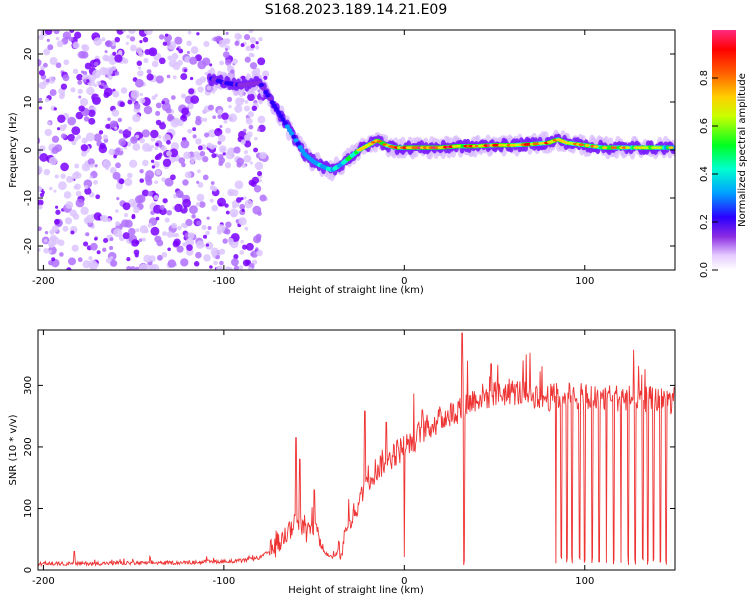 Image resolution: width=750 pixels, height=600 pixels. What do you see at coordinates (28, 570) in the screenshot?
I see `snr-y-tick-label: 0` at bounding box center [28, 570].